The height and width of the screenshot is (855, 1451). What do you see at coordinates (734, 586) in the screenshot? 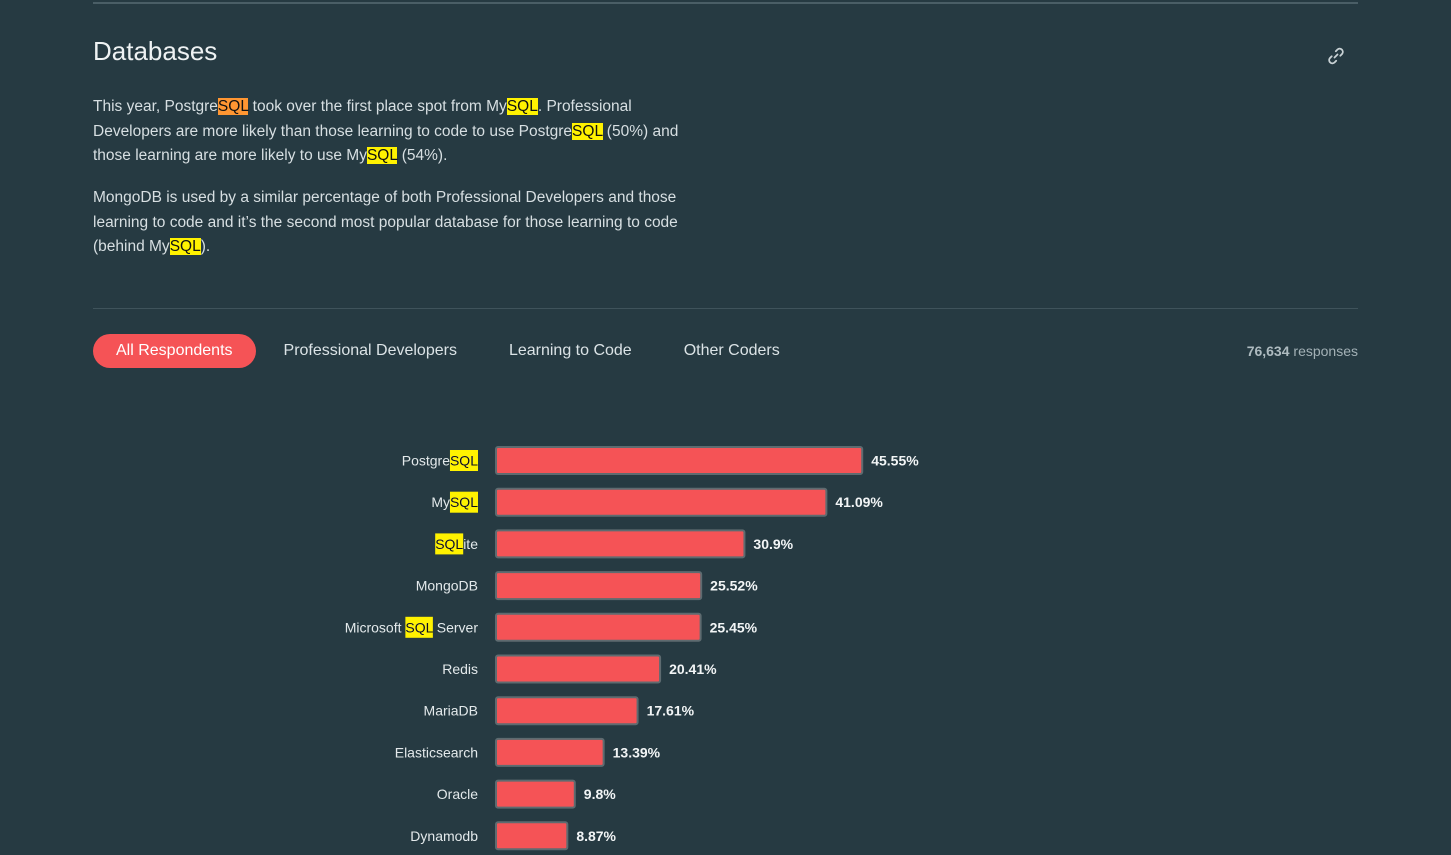
I see `value-label: 25.52%` at bounding box center [734, 586].